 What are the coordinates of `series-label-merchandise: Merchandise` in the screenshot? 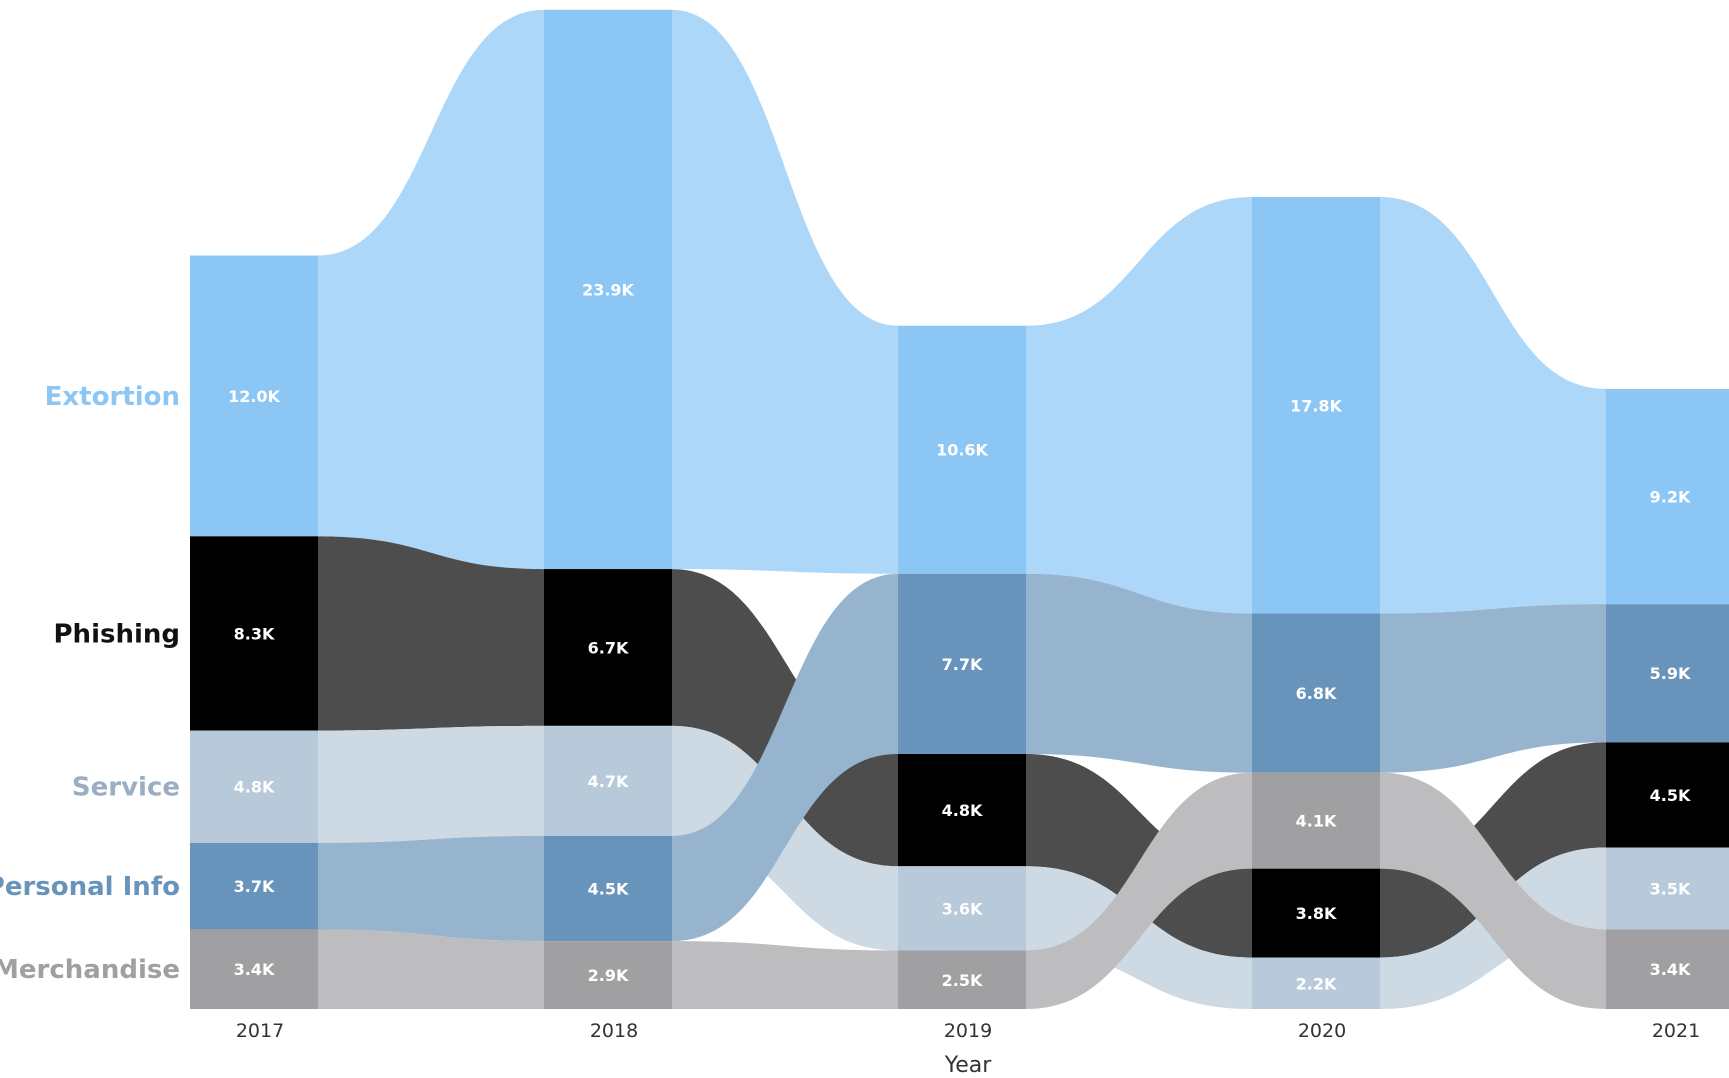 It's located at (90, 970).